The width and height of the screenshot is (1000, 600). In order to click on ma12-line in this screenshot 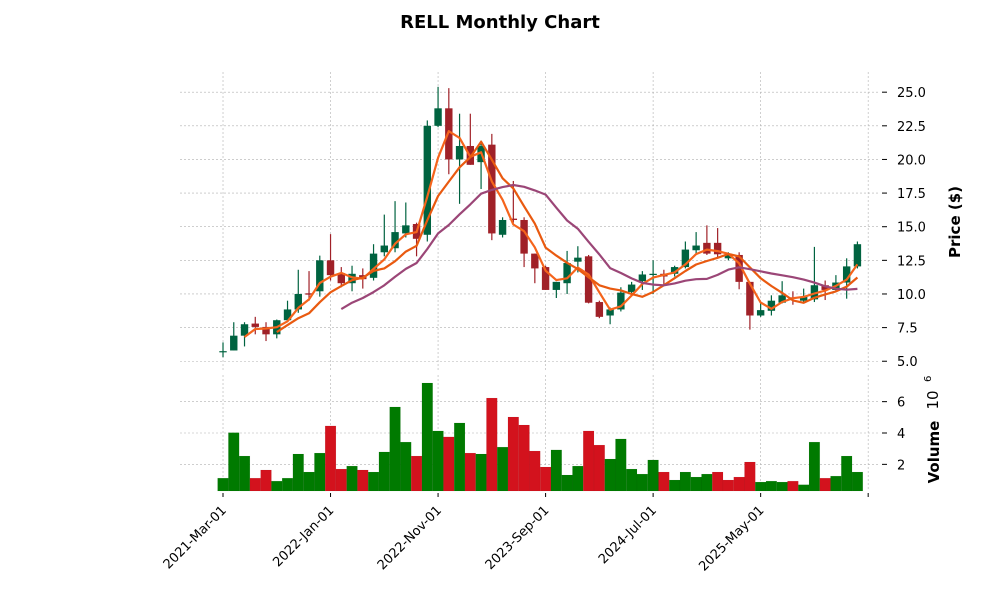, I will do `click(599, 247)`.